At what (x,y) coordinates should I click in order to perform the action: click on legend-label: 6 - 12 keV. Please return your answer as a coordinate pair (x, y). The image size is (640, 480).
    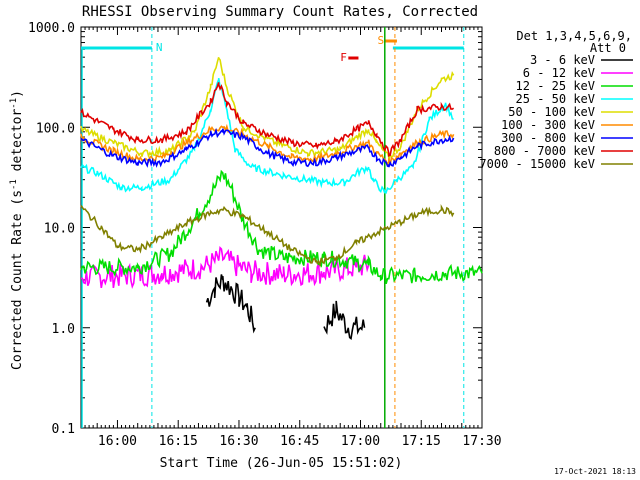
    Looking at the image, I should click on (559, 73).